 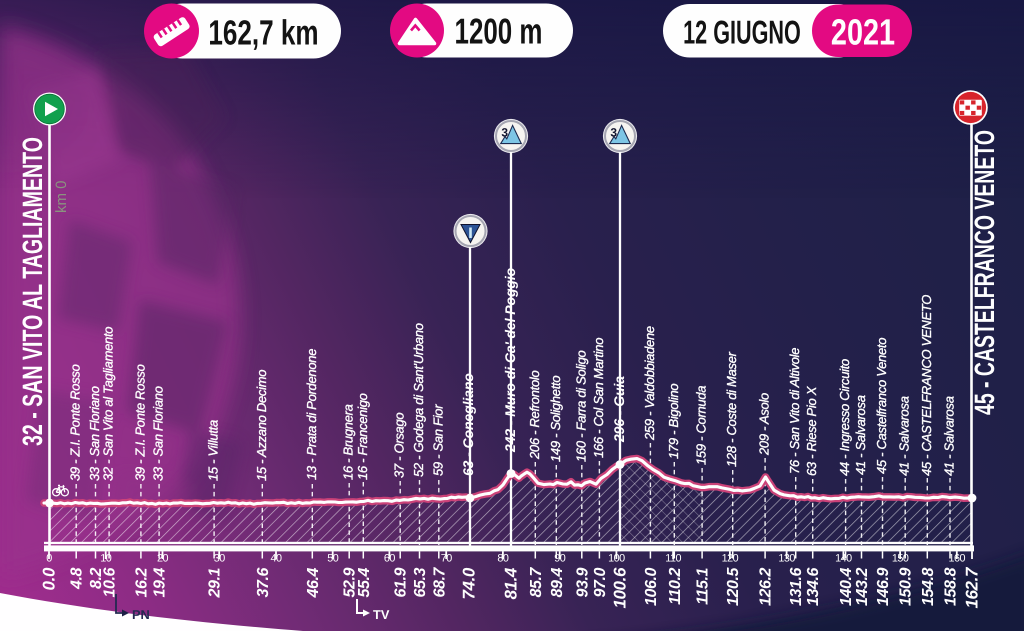 What do you see at coordinates (731, 409) in the screenshot?
I see `svg-text: 128 - Coste di Maser` at bounding box center [731, 409].